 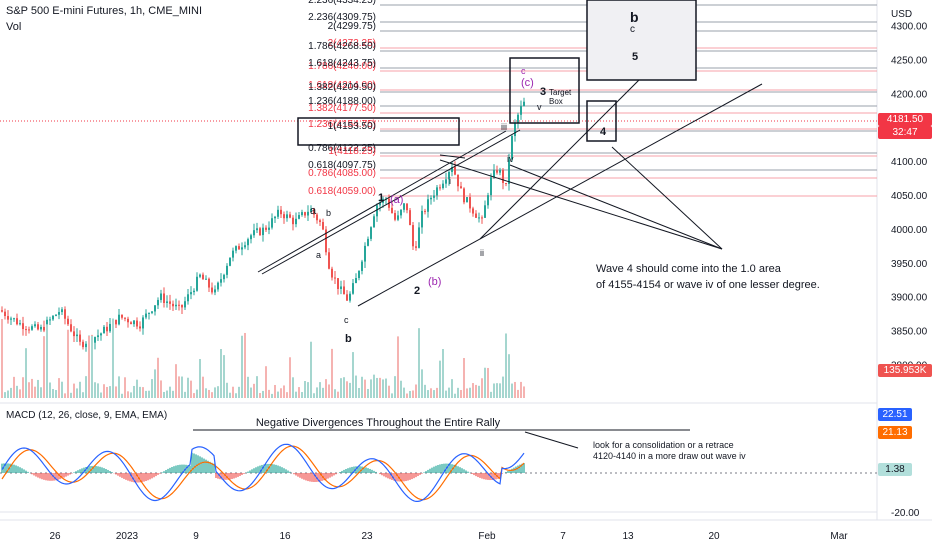 What do you see at coordinates (346, 320) in the screenshot?
I see `wave-c-low-label: c` at bounding box center [346, 320].